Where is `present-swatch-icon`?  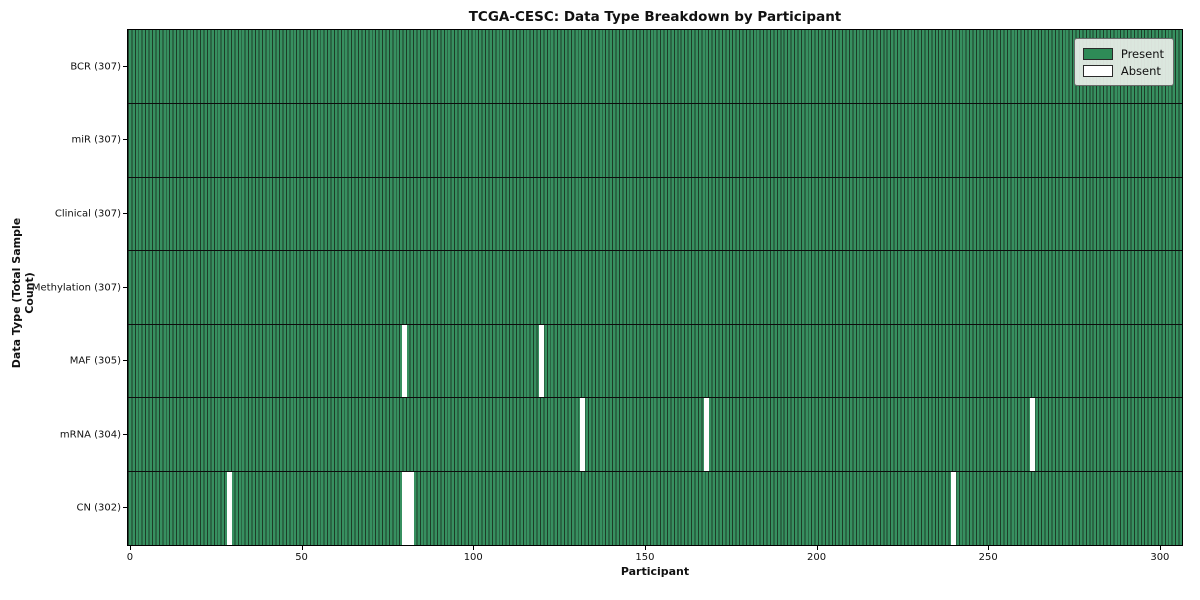
present-swatch-icon is located at coordinates (1097, 53).